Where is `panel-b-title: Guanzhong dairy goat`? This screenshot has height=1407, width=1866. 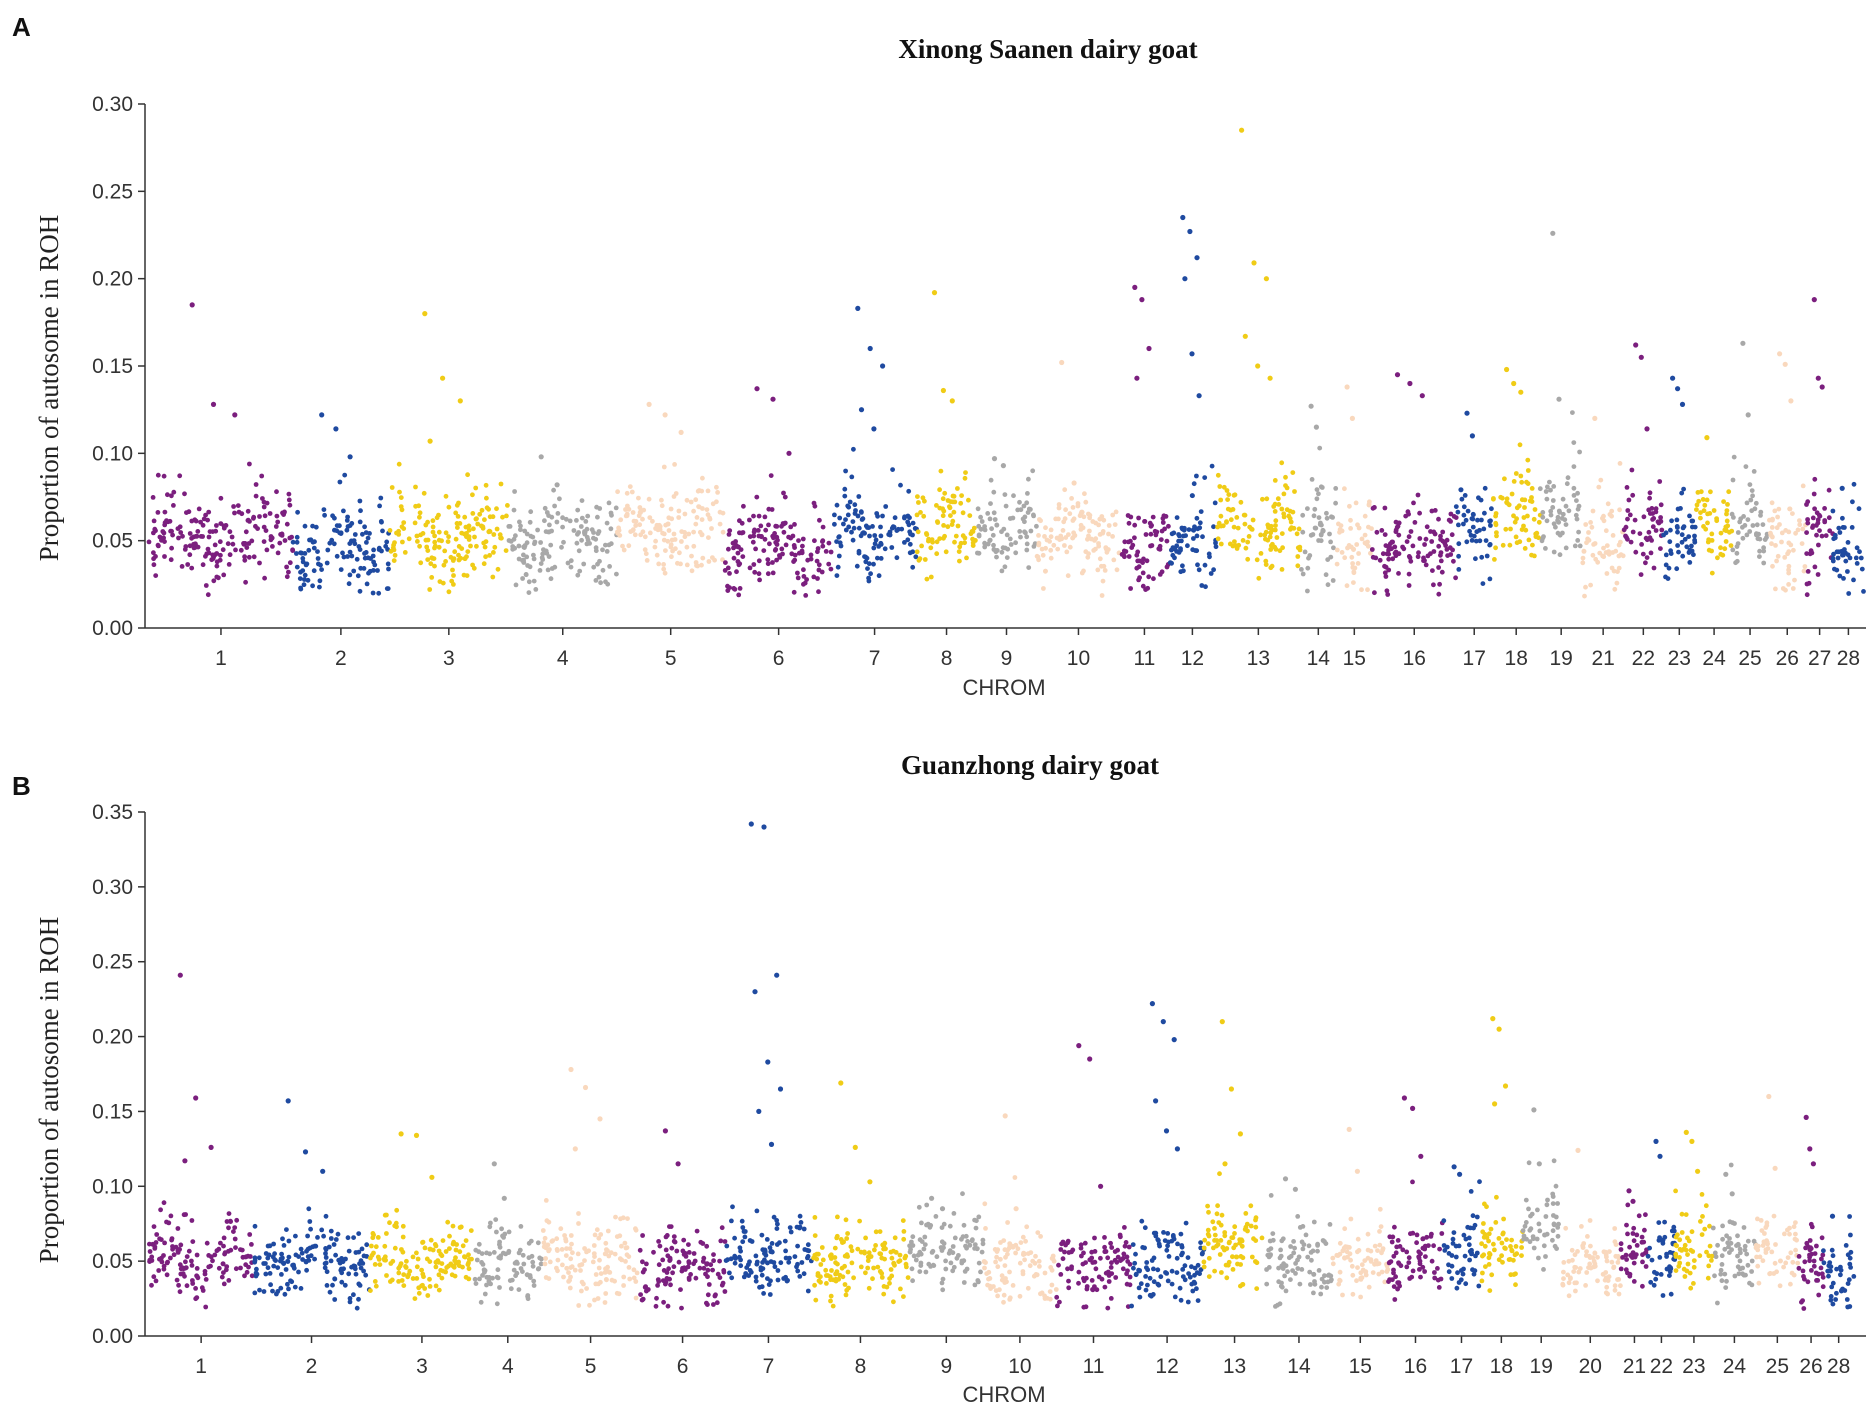 panel-b-title: Guanzhong dairy goat is located at coordinates (1030, 765).